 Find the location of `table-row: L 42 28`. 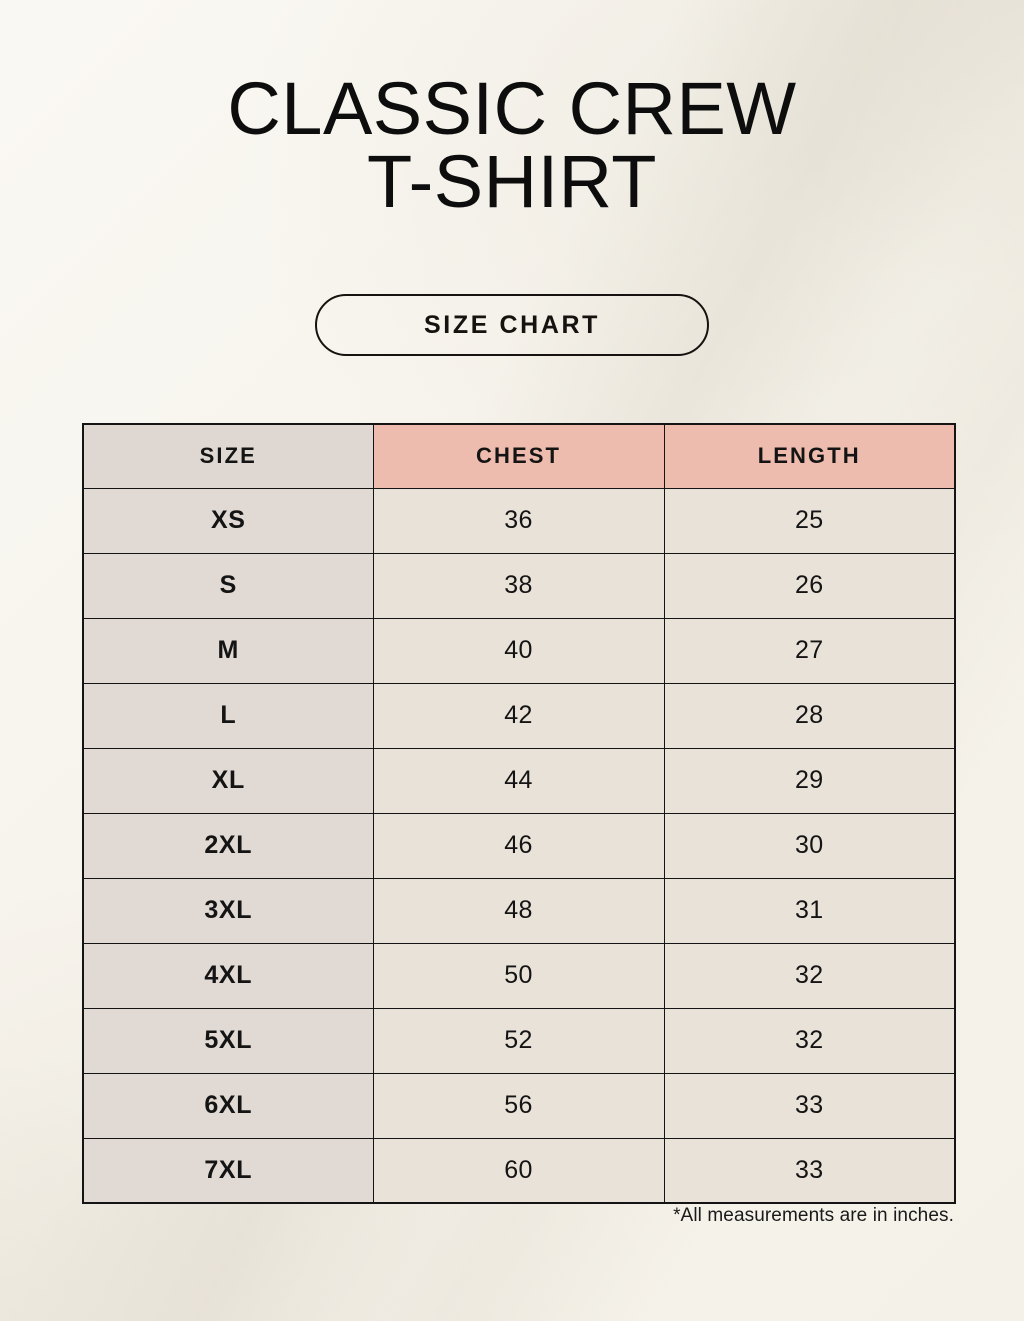

table-row: L 42 28 is located at coordinates (519, 715).